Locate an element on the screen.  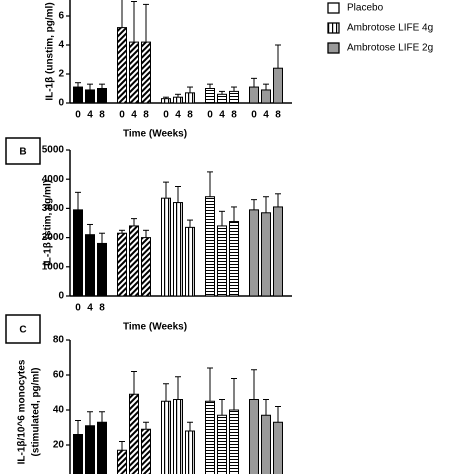
legend-label: Ambrotose LIFE 2g is located at coordinates (390, 48).